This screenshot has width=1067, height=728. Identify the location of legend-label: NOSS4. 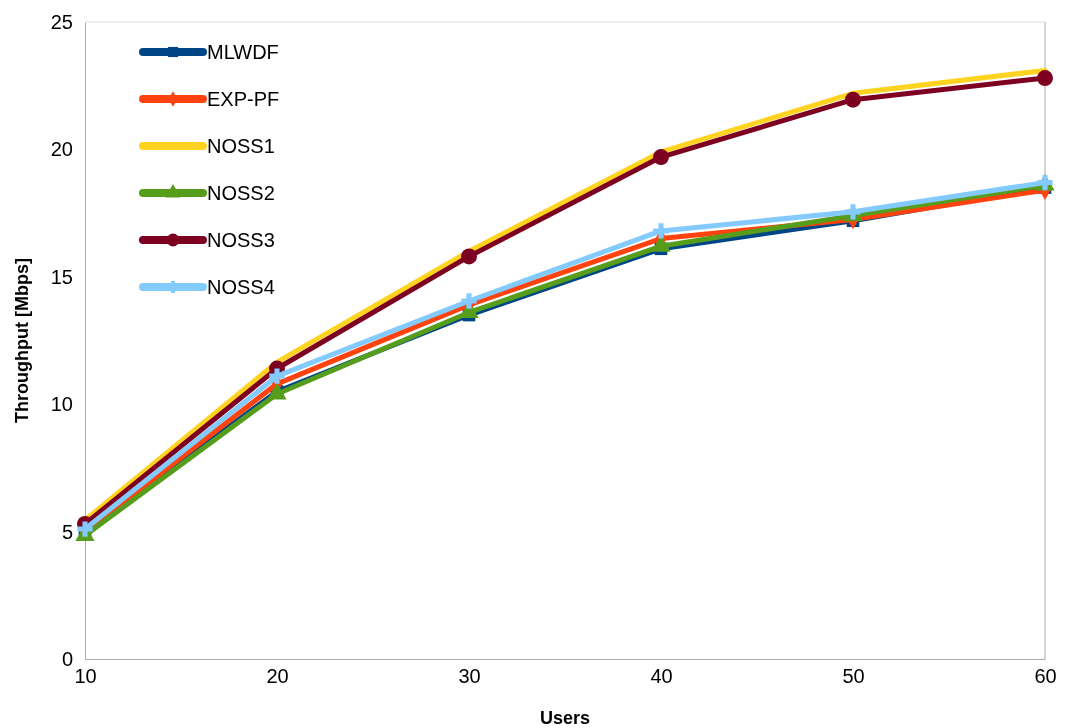
(241, 287).